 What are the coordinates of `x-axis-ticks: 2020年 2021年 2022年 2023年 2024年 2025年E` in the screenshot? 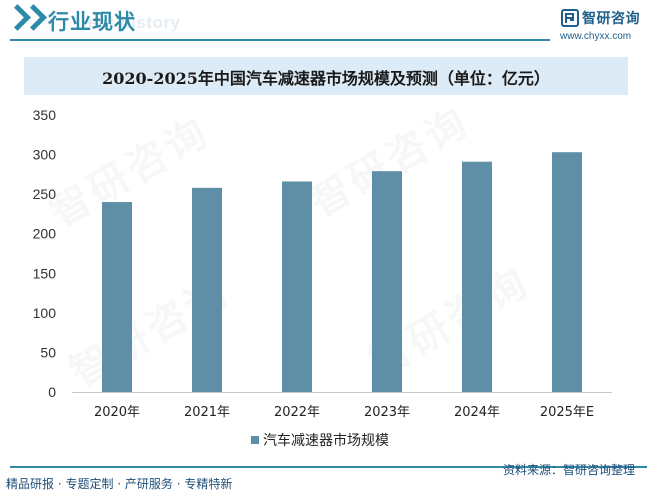 It's located at (344, 412).